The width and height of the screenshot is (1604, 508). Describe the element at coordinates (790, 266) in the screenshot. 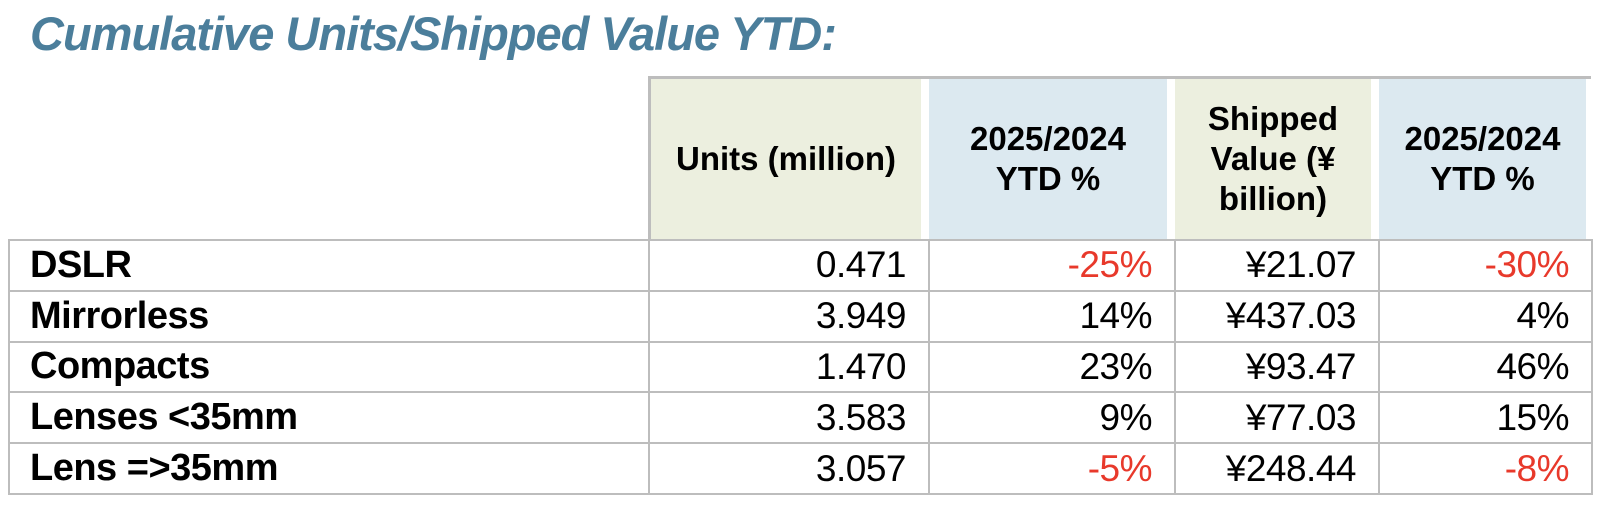

I see `units-cell: 0.471` at that location.